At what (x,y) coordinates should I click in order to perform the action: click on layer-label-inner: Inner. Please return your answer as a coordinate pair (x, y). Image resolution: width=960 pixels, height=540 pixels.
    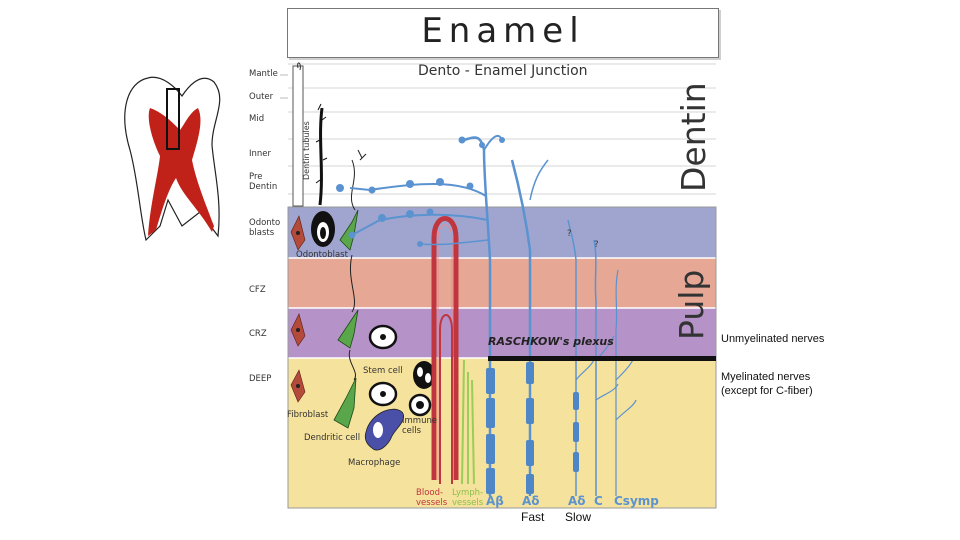
    Looking at the image, I should click on (260, 154).